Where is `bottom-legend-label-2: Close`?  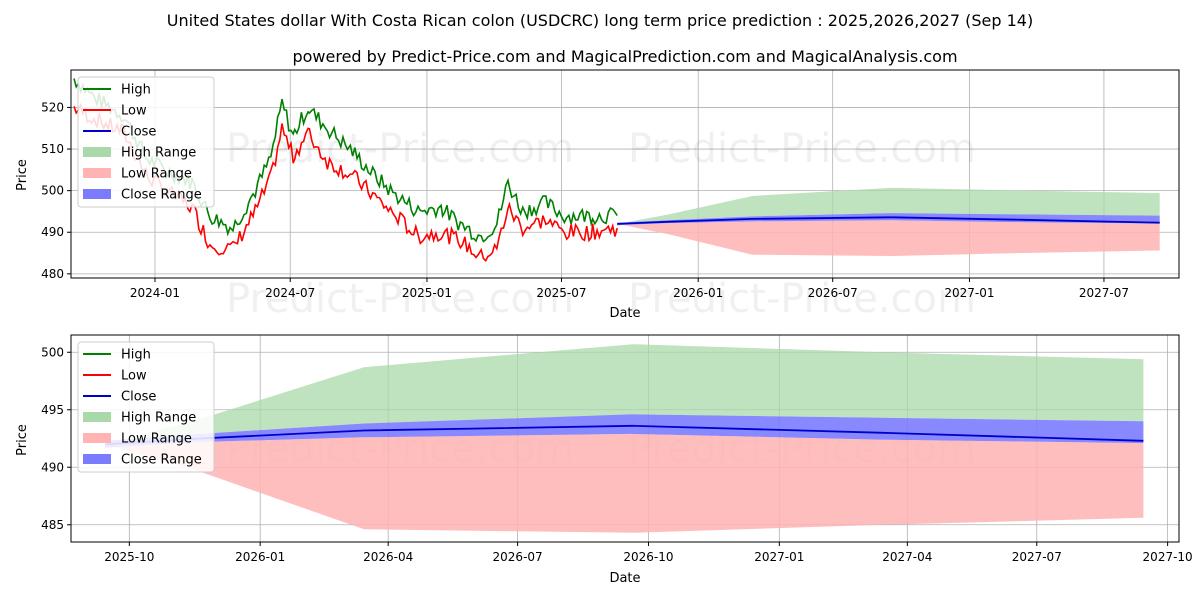
bottom-legend-label-2: Close is located at coordinates (138, 397).